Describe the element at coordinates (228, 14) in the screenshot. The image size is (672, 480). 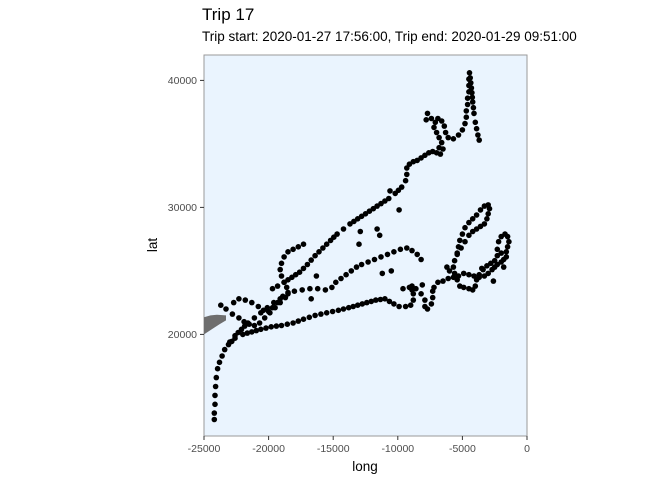
I see `chart-title: Trip 17` at that location.